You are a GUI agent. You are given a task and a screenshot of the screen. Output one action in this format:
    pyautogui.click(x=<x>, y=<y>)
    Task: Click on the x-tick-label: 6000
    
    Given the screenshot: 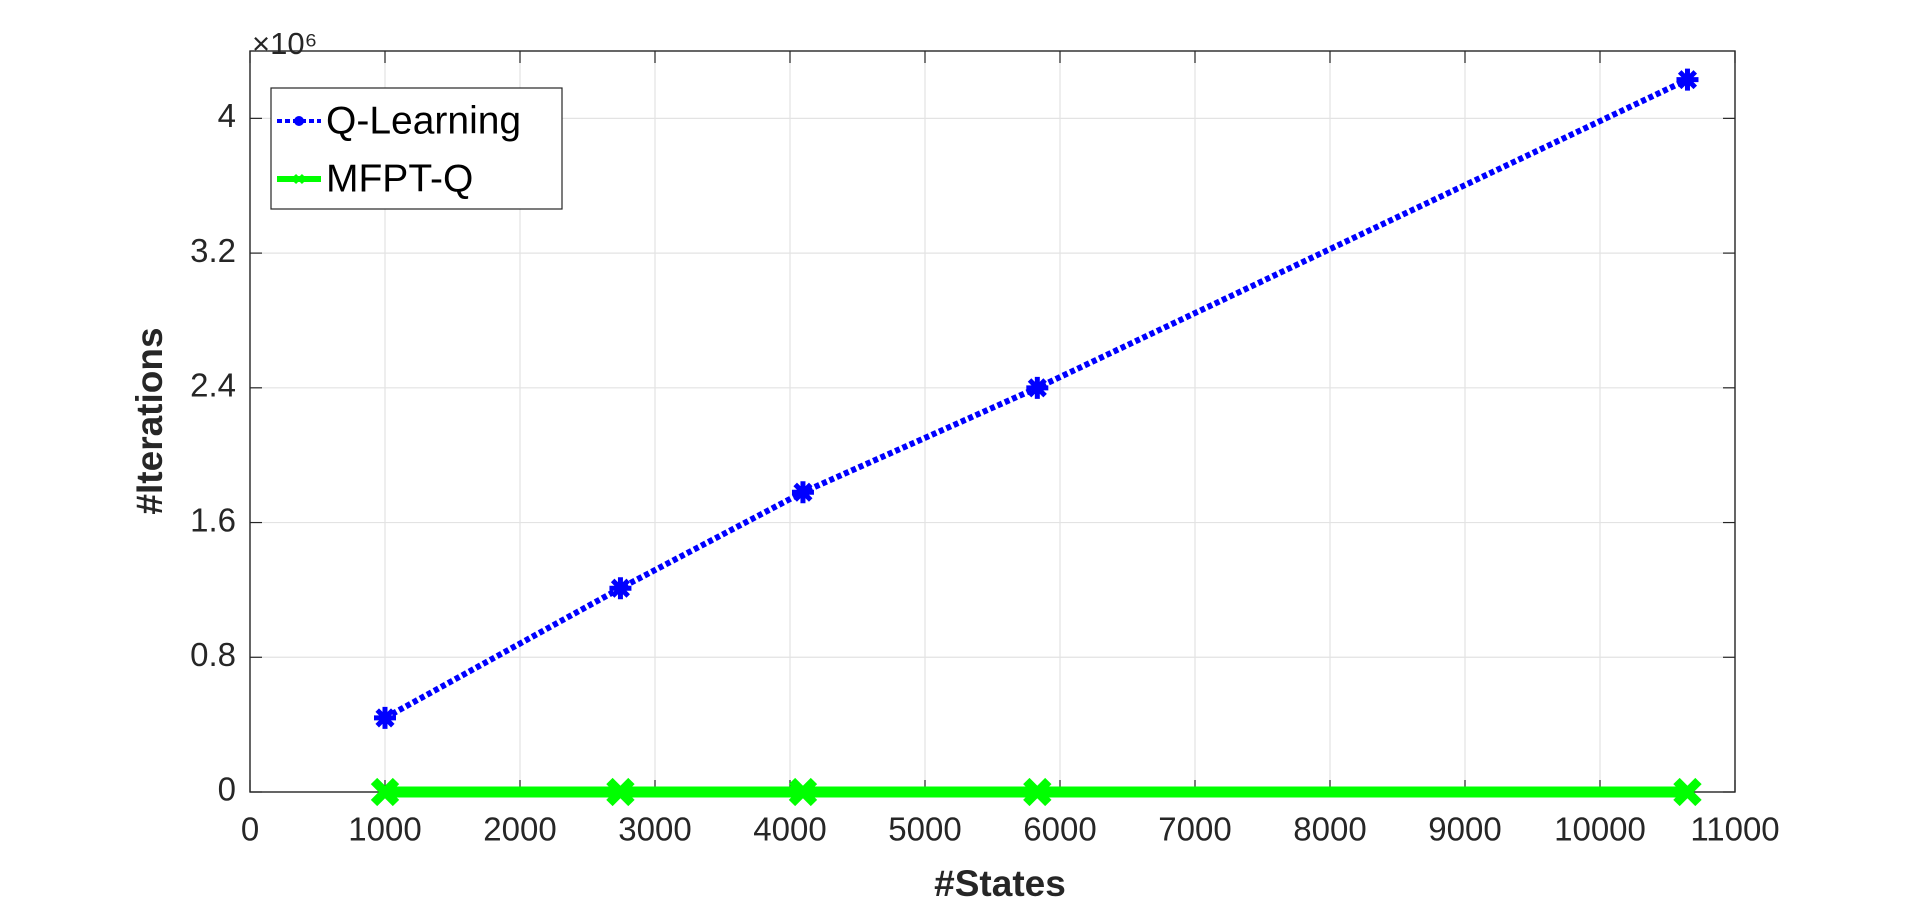 What is the action you would take?
    pyautogui.click(x=1059, y=829)
    